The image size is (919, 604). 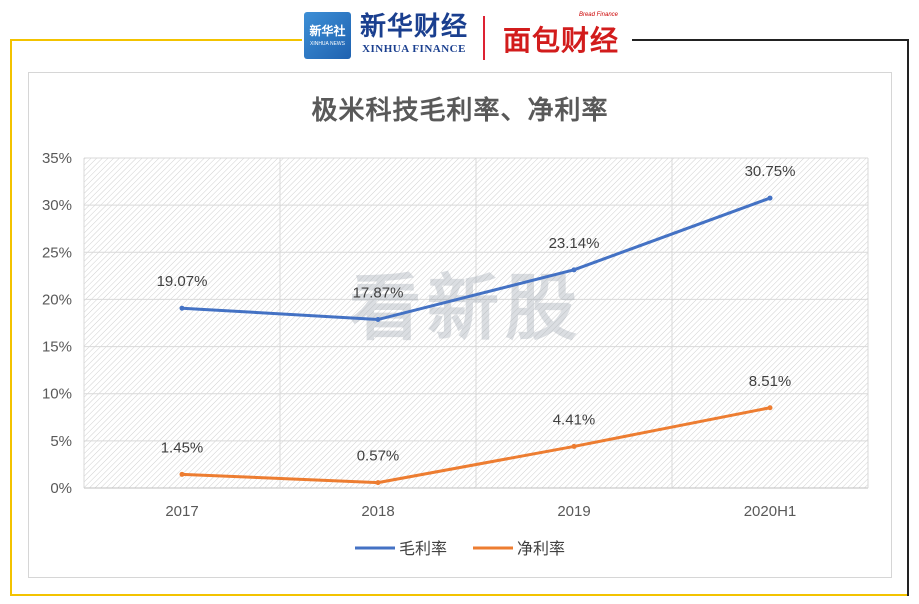 I want to click on xinhua-finance-logo: 新华财经 XINHUA FINANCE, so click(x=414, y=37).